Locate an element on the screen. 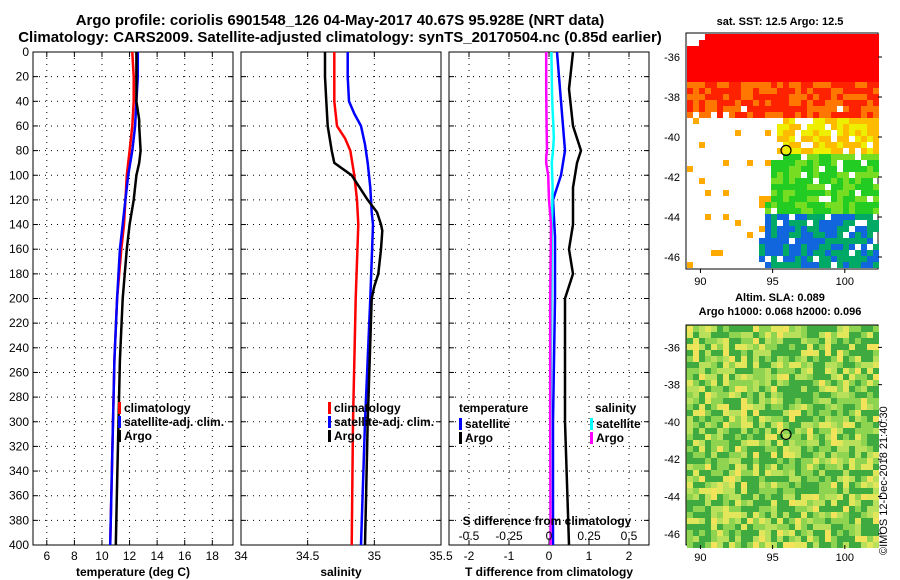 The height and width of the screenshot is (580, 900). top-axis-tick-label: -0.5 is located at coordinates (469, 536).